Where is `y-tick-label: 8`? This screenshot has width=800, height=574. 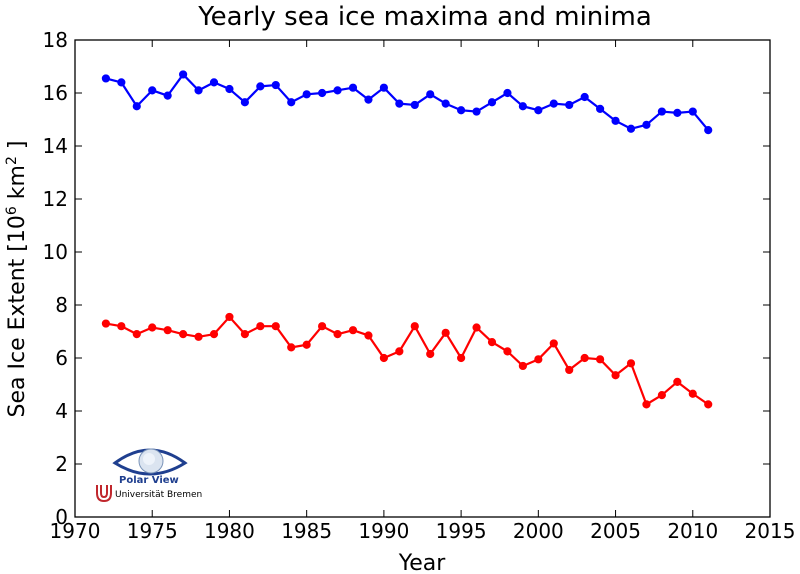
y-tick-label: 8 is located at coordinates (61, 305).